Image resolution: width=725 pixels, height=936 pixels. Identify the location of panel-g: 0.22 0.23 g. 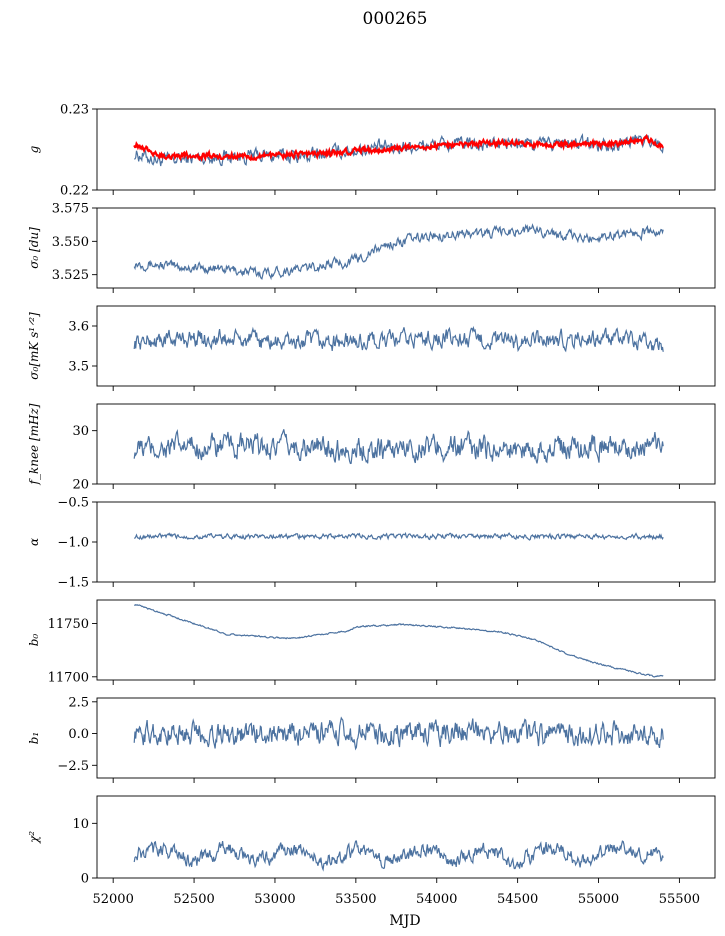
(371, 151).